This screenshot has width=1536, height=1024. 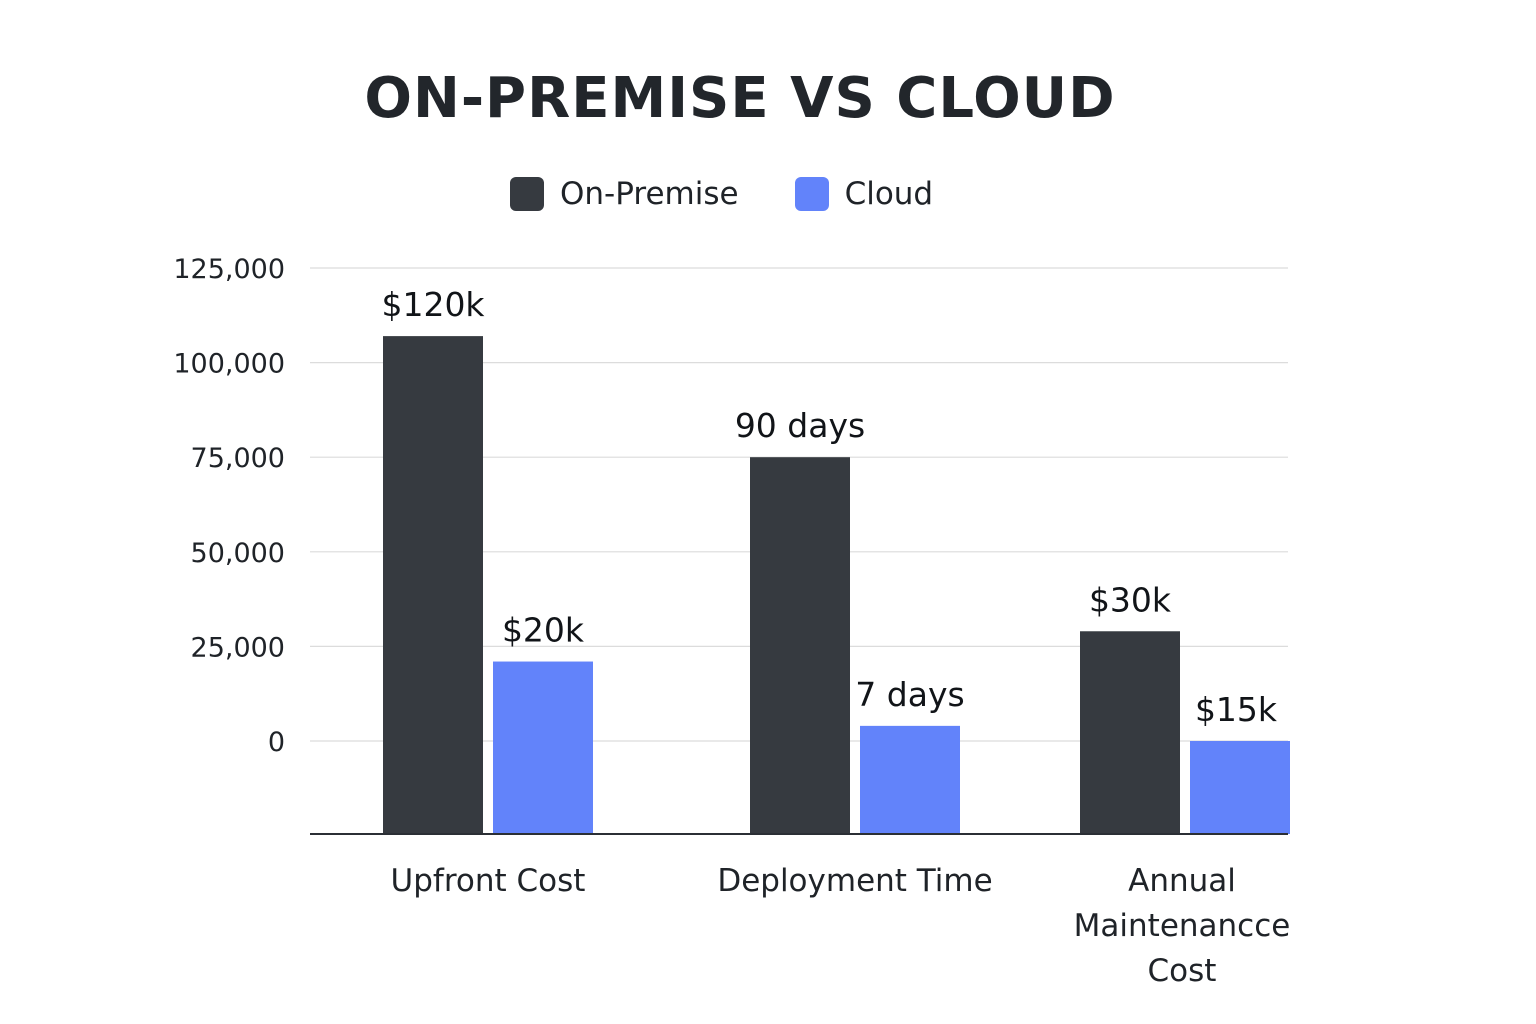 I want to click on legend-item-cloud: Cloud, so click(x=864, y=194).